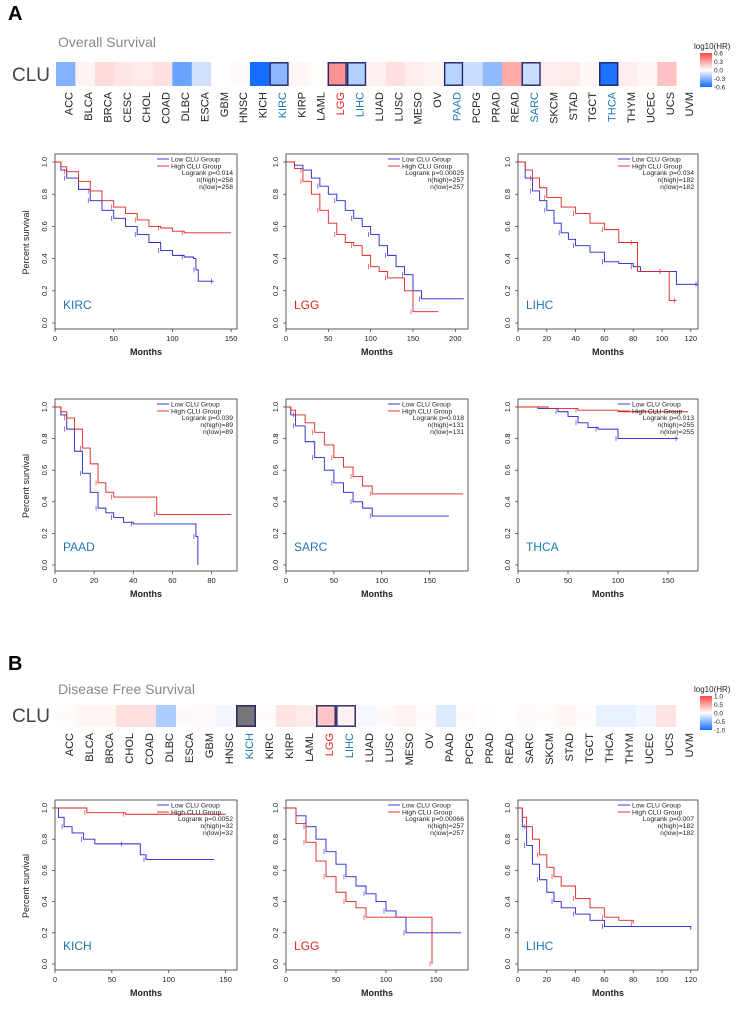 The image size is (739, 1016). Describe the element at coordinates (356, 74) in the screenshot. I see `heatmap-cell-lihc` at that location.